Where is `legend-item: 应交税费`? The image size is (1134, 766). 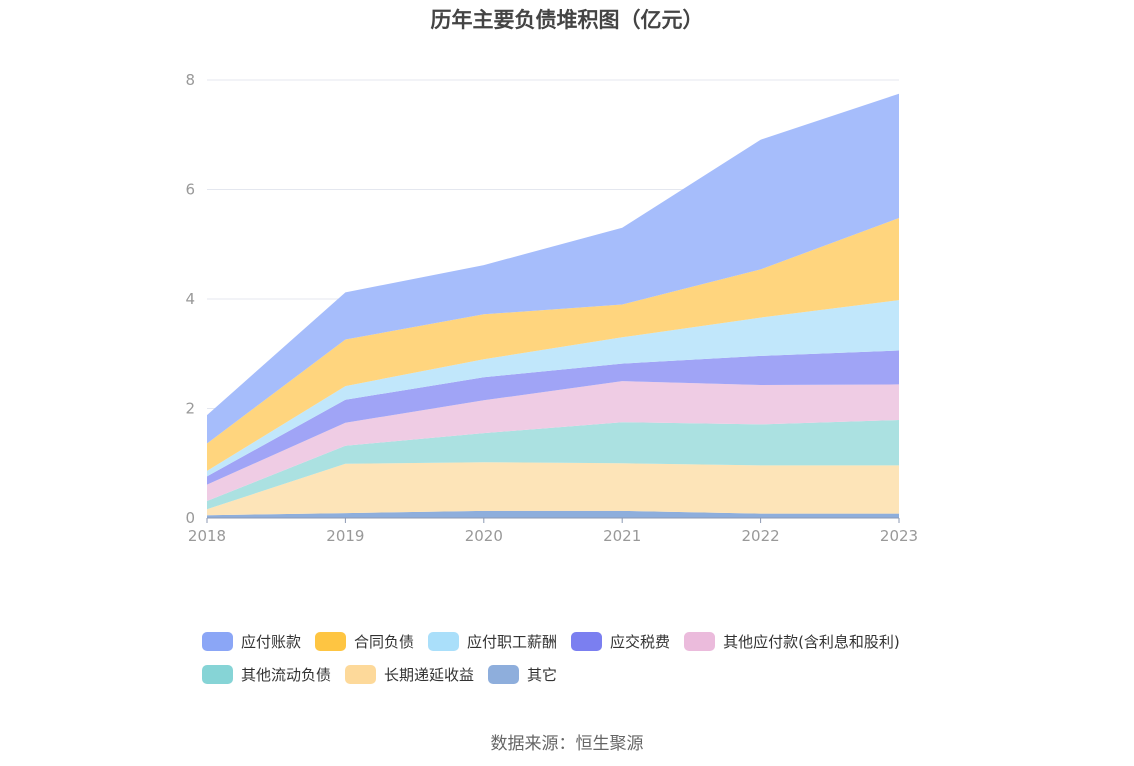
legend-item: 应交税费 is located at coordinates (620, 641).